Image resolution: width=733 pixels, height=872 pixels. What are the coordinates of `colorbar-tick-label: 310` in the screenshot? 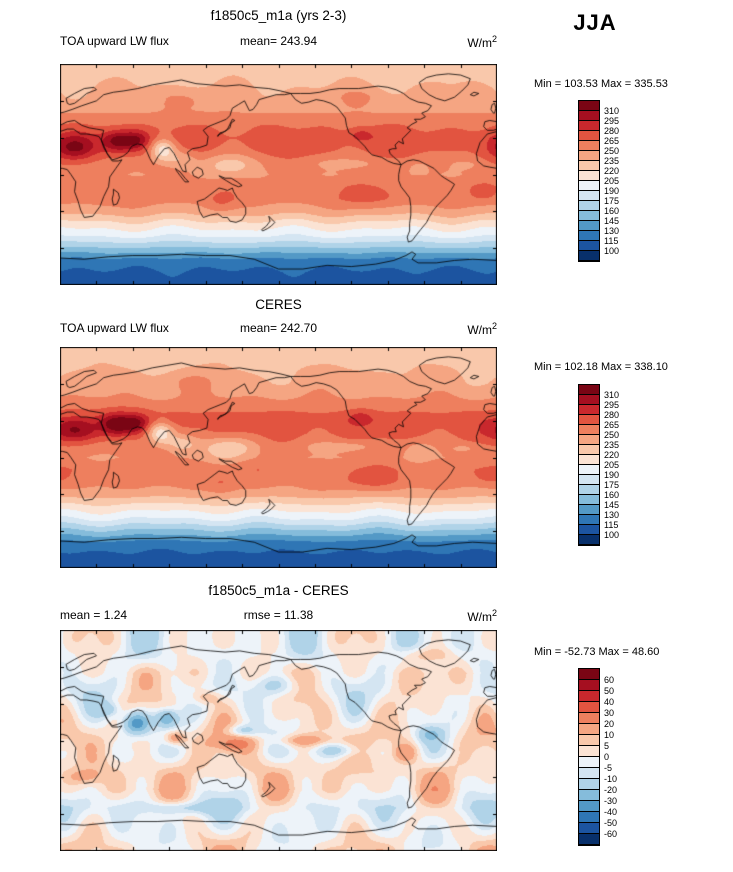 It's located at (612, 395).